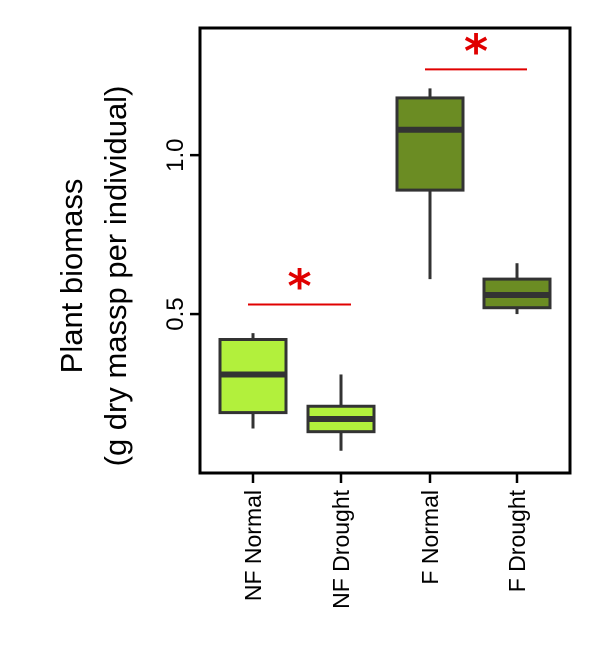  What do you see at coordinates (341, 548) in the screenshot?
I see `x-tick-label: NF Drought` at bounding box center [341, 548].